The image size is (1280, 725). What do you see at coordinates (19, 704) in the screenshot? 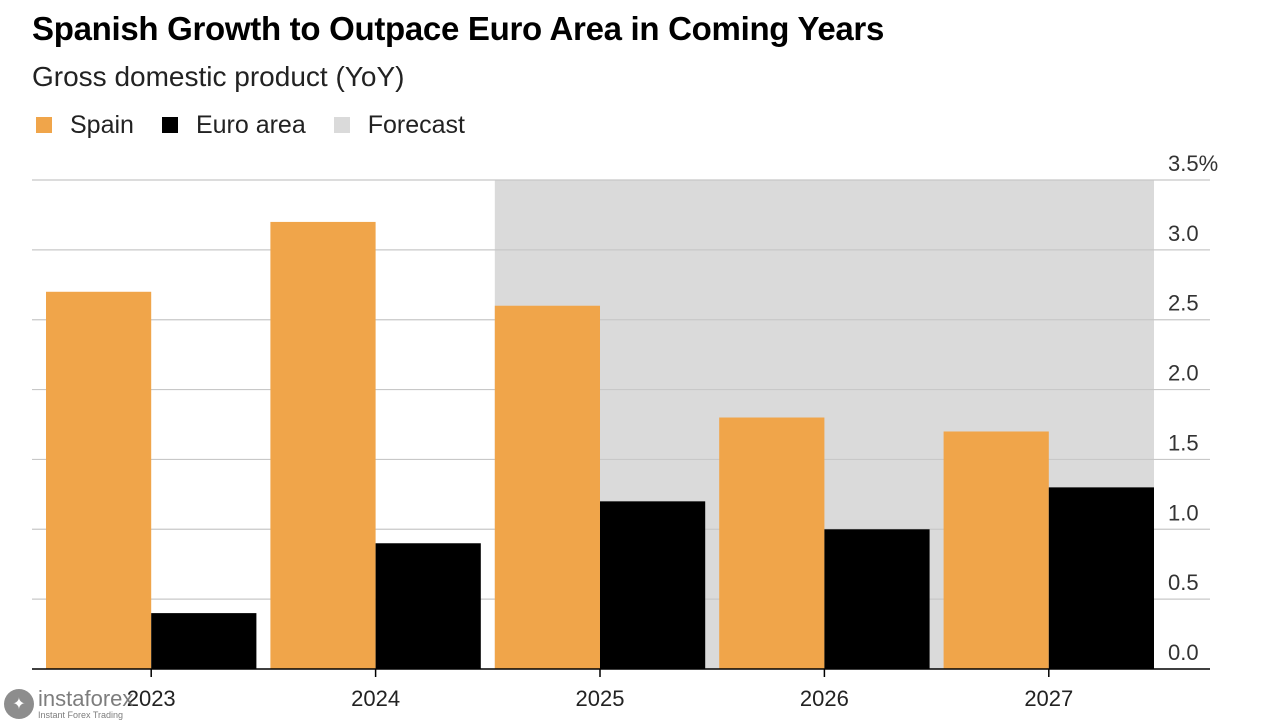
I see `instaforex-logo-icon: ✦` at bounding box center [19, 704].